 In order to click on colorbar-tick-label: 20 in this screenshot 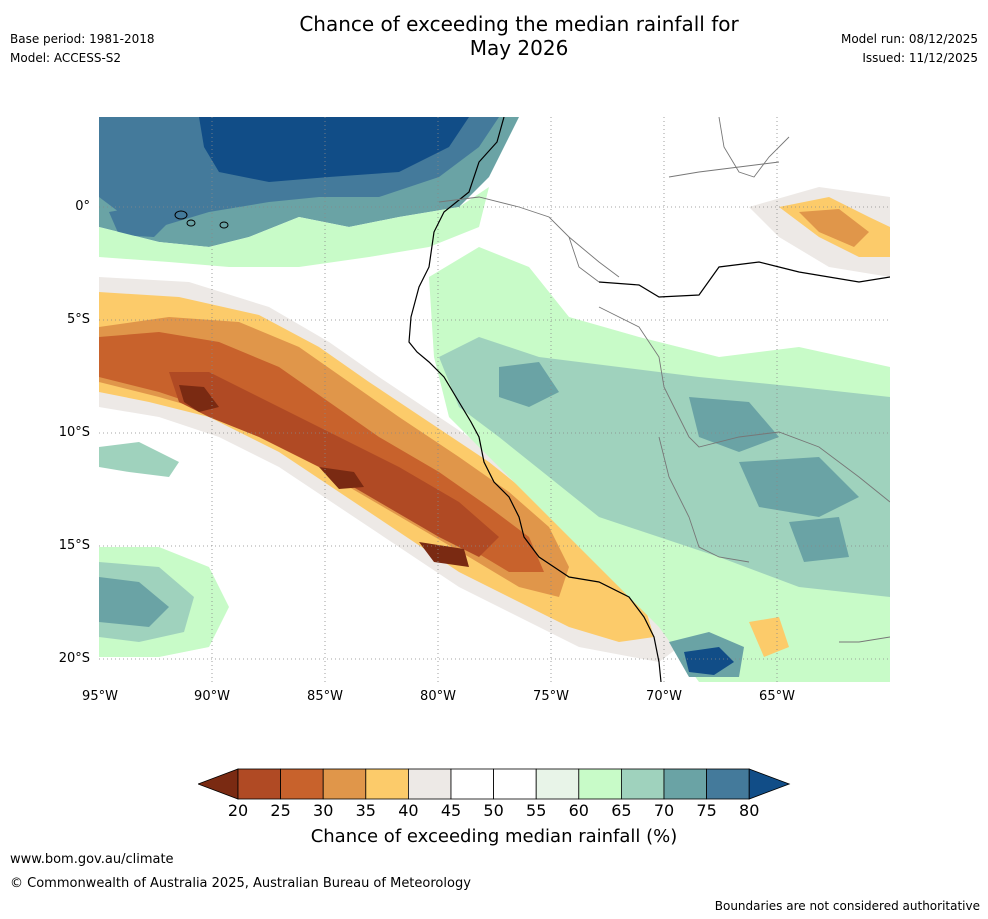, I will do `click(238, 810)`.